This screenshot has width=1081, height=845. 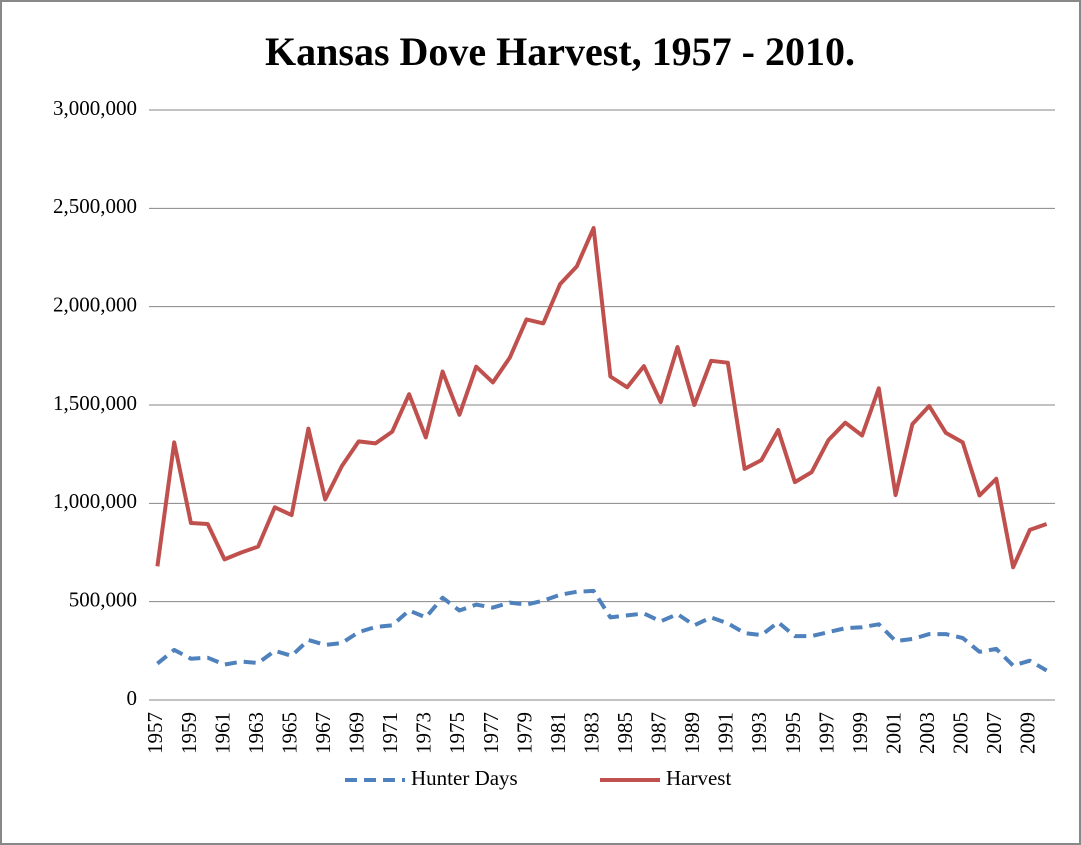 I want to click on legend-label: Hunter Days, so click(x=464, y=778).